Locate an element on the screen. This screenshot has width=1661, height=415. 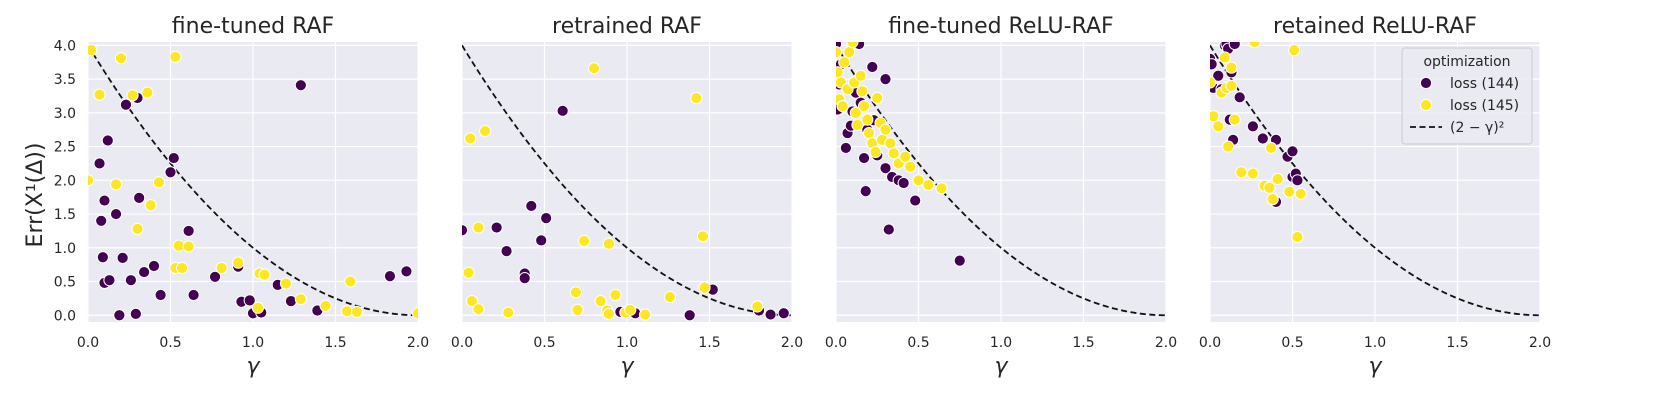
panel-title: retained ReLU-RAF is located at coordinates (1375, 26).